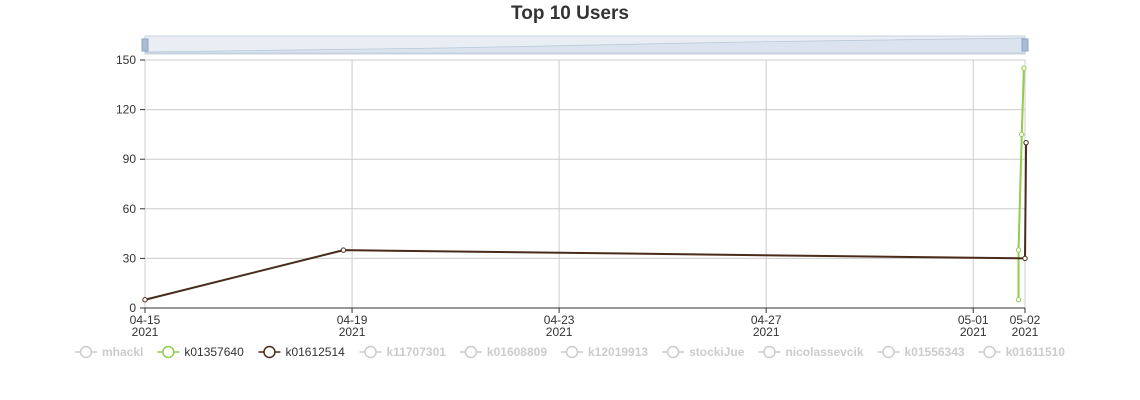 This screenshot has height=400, width=1140. I want to click on legend-label: k01608809, so click(517, 352).